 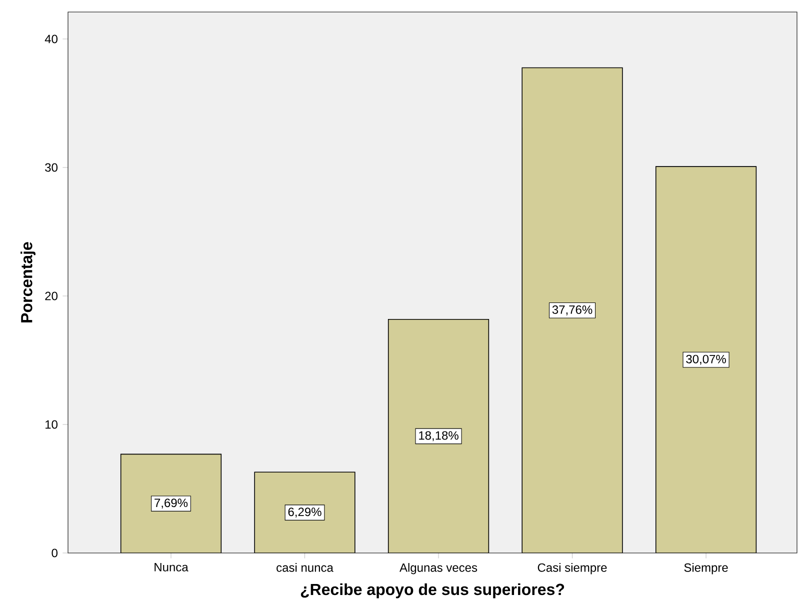 What do you see at coordinates (55, 553) in the screenshot?
I see `y-tick-label: 0` at bounding box center [55, 553].